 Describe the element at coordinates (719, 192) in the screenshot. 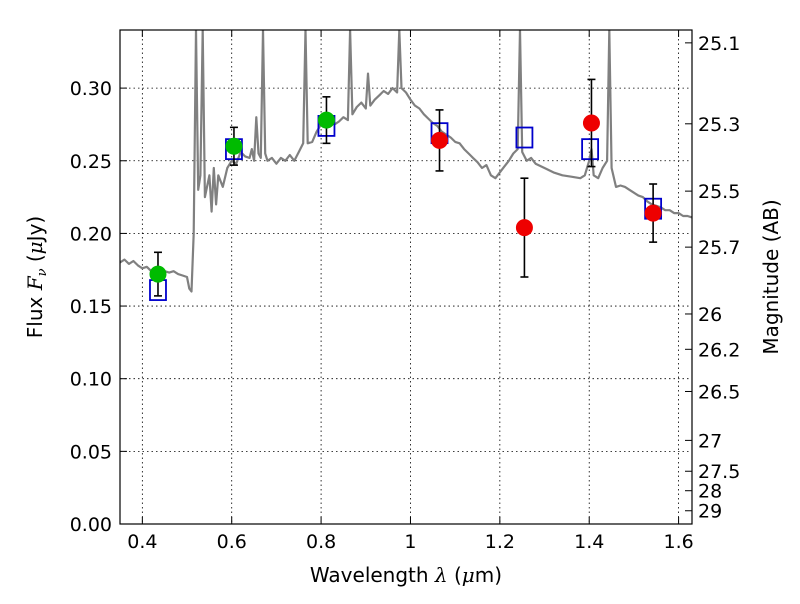

I see `mag-tick-label: 25.5` at that location.